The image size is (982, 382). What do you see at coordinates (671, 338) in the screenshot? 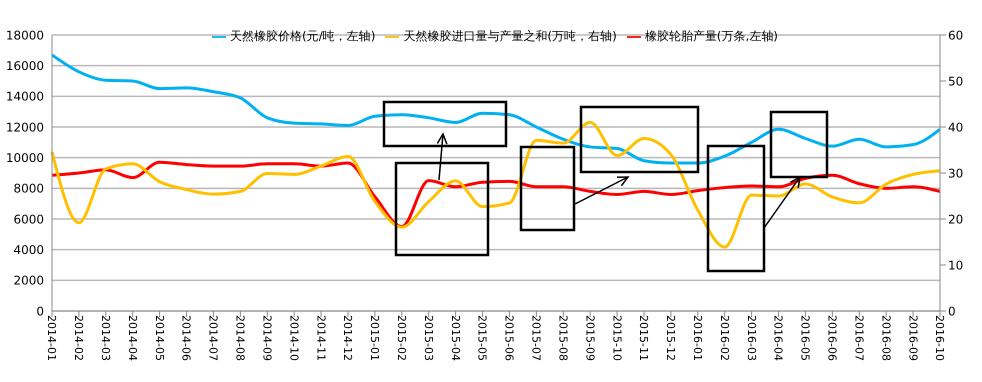
I see `x-tick-label: 2015-12` at bounding box center [671, 338].